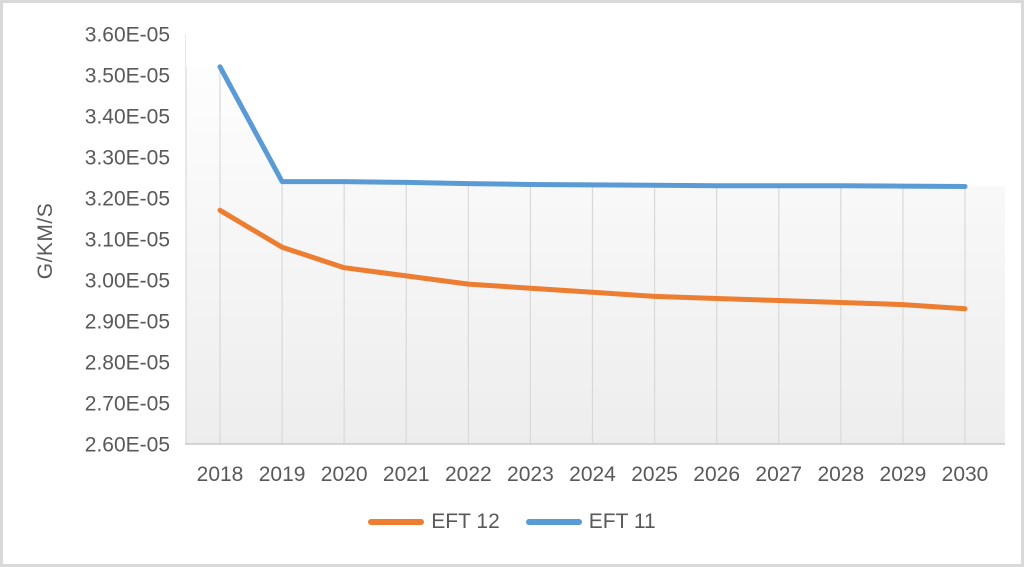 The height and width of the screenshot is (567, 1024). What do you see at coordinates (127, 322) in the screenshot?
I see `y-tick-label: 2.90E-05` at bounding box center [127, 322].